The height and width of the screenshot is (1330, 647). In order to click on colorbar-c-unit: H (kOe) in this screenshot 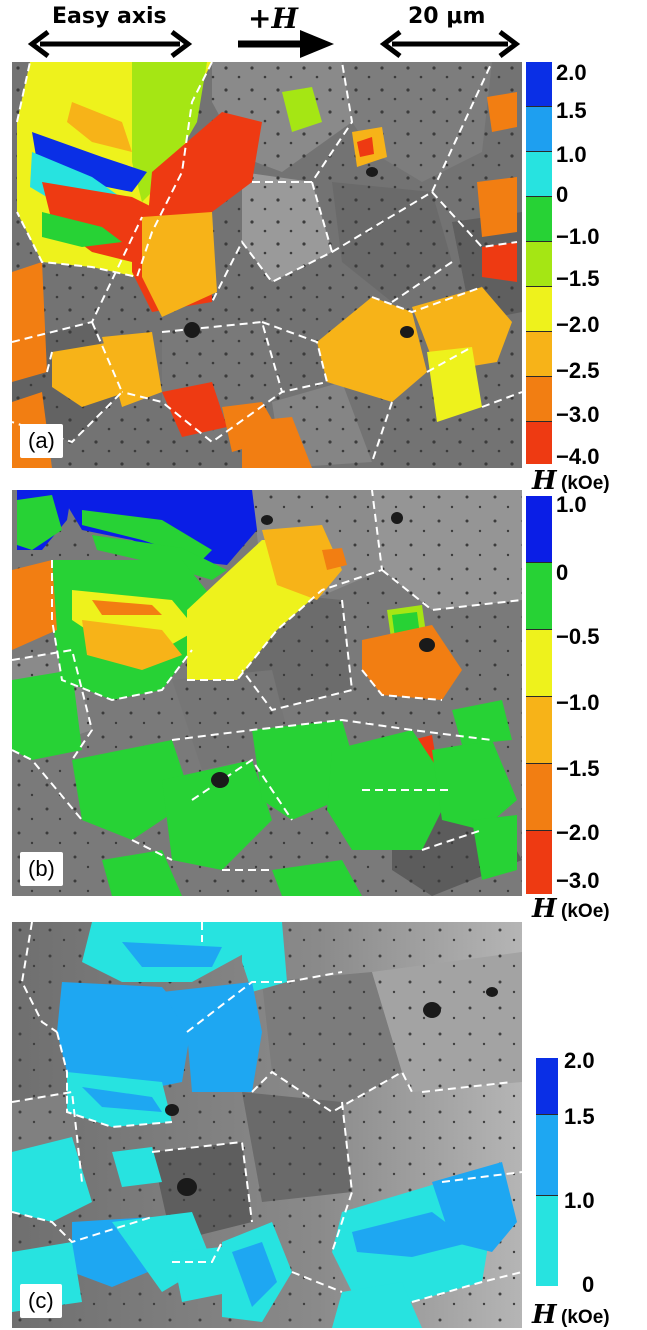, I will do `click(571, 1315)`.